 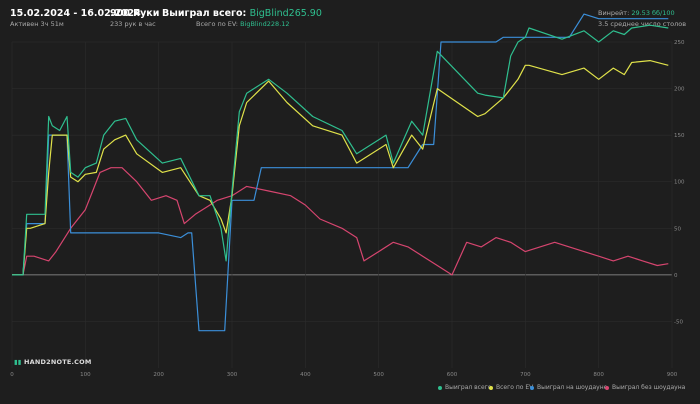 What do you see at coordinates (305, 375) in the screenshot?
I see `x-tick-label: 400` at bounding box center [305, 375].